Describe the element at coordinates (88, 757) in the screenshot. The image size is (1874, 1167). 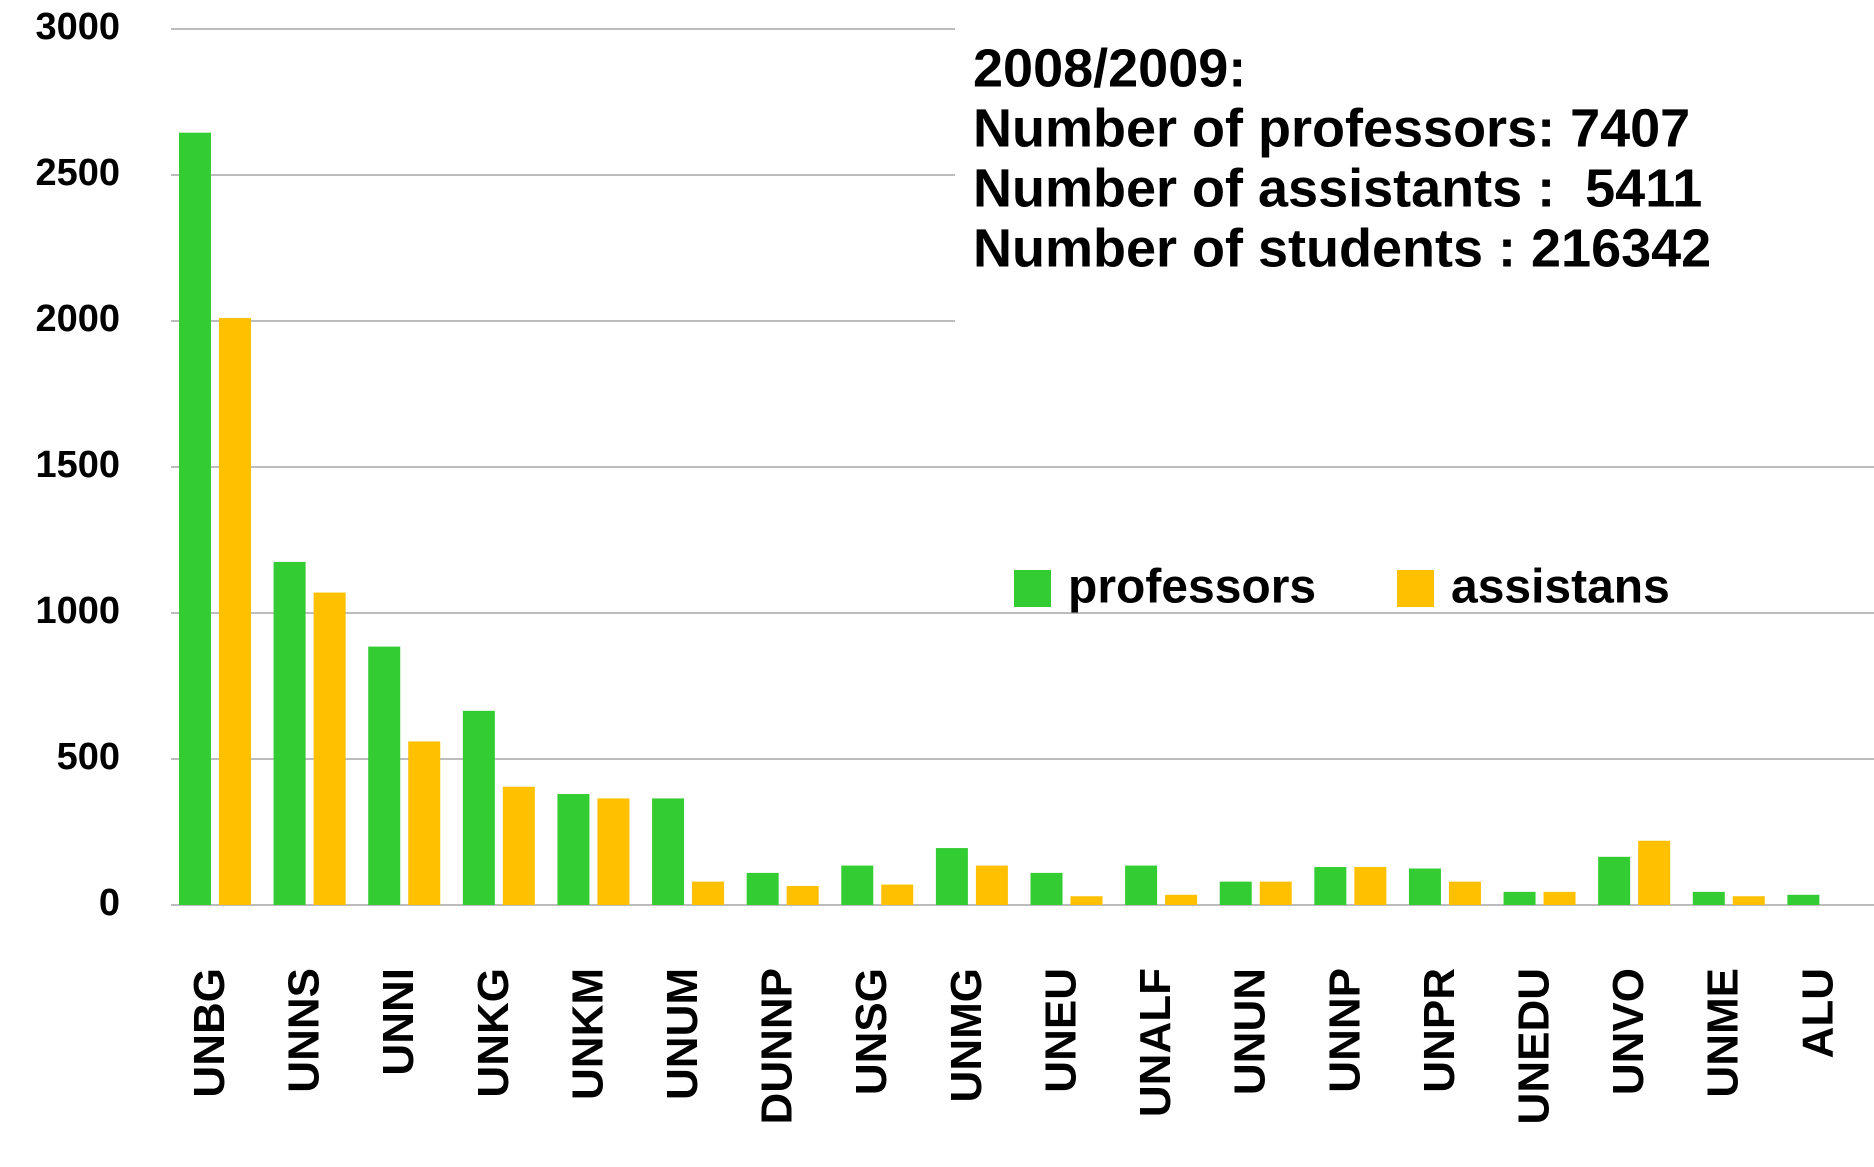
I see `y-tick-label: 500` at that location.